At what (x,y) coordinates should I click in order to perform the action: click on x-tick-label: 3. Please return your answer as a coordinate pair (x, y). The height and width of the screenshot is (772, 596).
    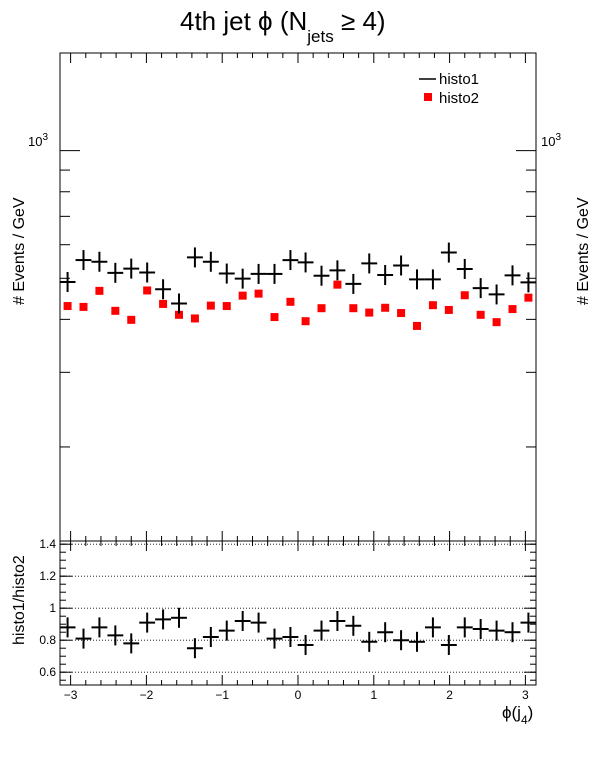
    Looking at the image, I should click on (525, 695).